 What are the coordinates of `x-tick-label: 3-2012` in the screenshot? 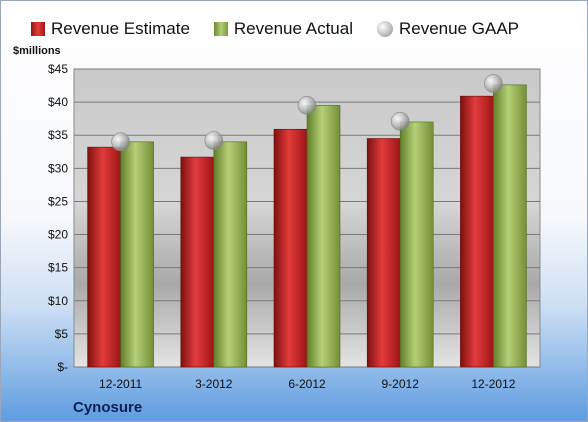 It's located at (214, 384).